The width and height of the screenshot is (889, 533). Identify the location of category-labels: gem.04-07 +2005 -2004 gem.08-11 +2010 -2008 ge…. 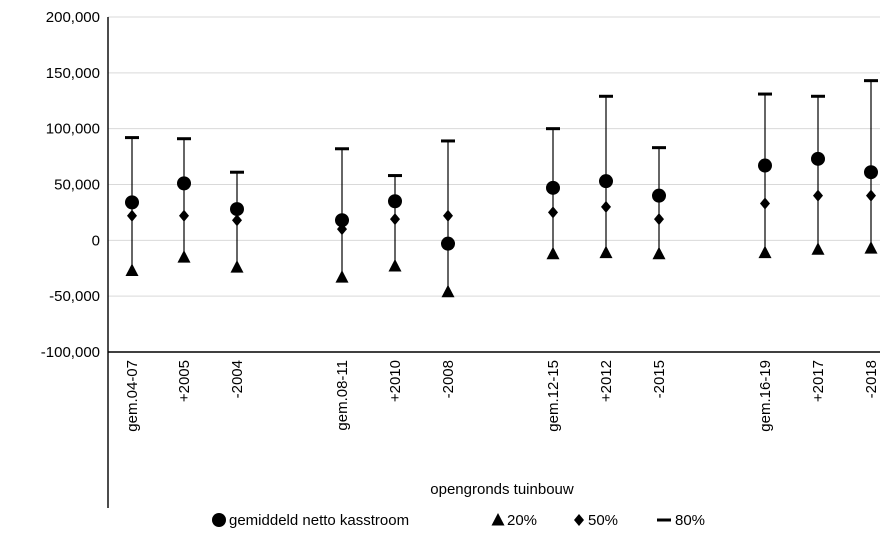
(502, 396).